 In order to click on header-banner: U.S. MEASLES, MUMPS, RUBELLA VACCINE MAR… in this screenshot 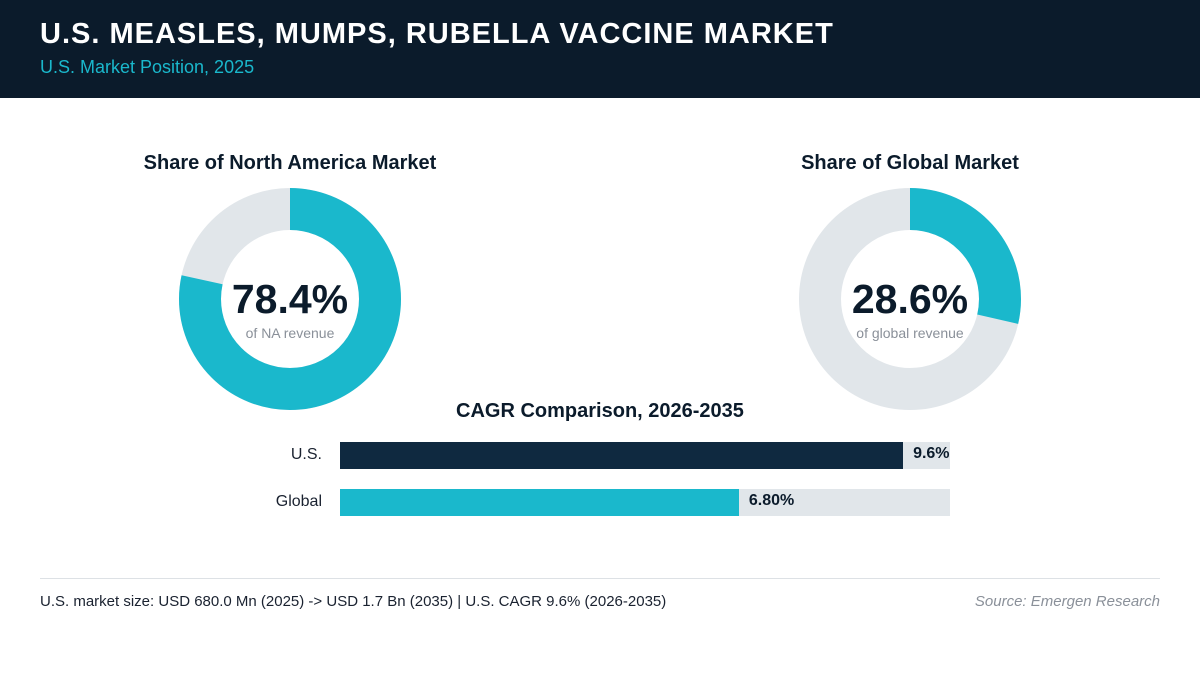, I will do `click(600, 49)`.